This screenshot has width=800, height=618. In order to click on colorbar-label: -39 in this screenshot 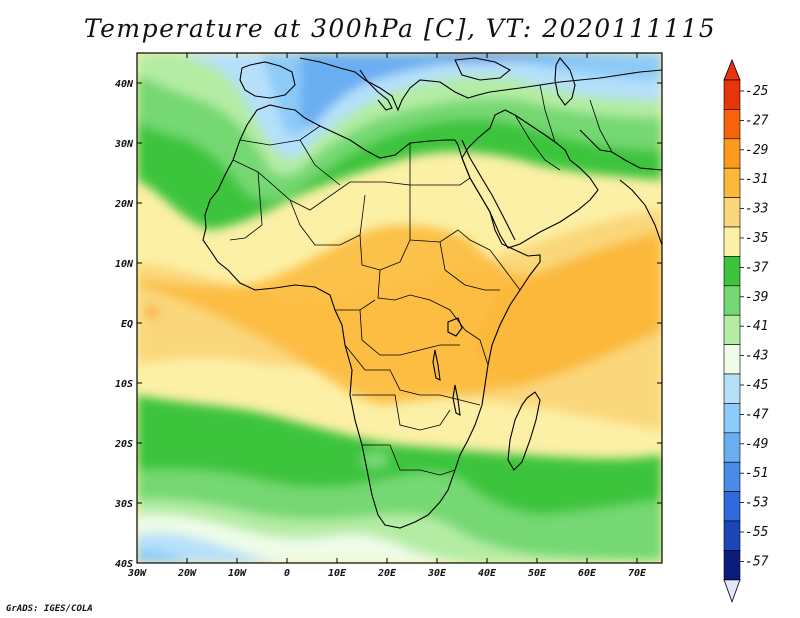, I will do `click(756, 297)`.